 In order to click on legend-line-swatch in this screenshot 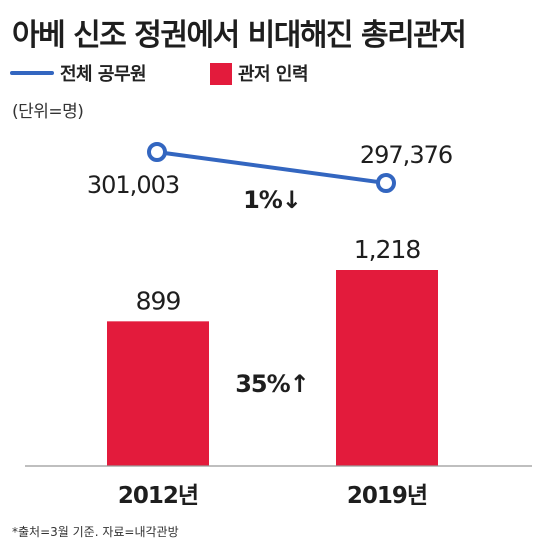, I will do `click(32, 73)`.